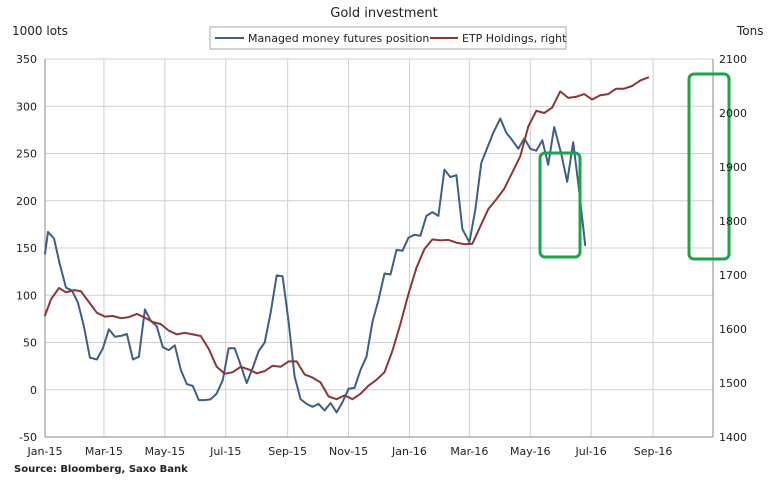 The width and height of the screenshot is (768, 480). What do you see at coordinates (733, 167) in the screenshot?
I see `y2-tick-label: 1900` at bounding box center [733, 167].